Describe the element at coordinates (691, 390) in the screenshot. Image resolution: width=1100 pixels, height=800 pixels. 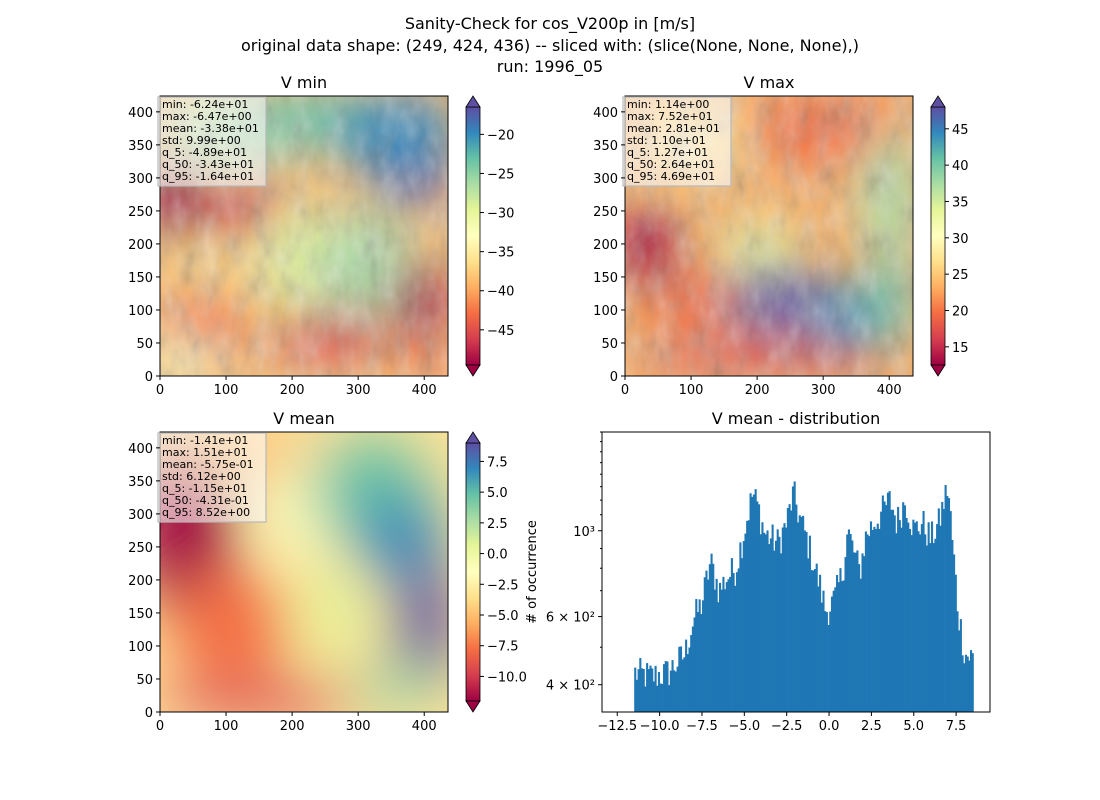
I see `vmax-xtick-label: 100` at that location.